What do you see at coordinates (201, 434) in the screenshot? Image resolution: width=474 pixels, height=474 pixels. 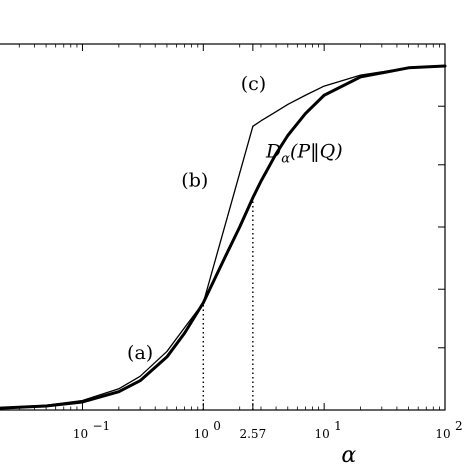 I see `x-tick-label-1: 10` at bounding box center [201, 434].